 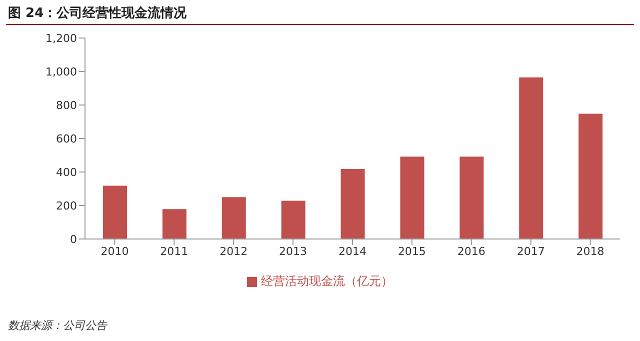 I want to click on y-tick-label: 1,200, so click(x=61, y=38).